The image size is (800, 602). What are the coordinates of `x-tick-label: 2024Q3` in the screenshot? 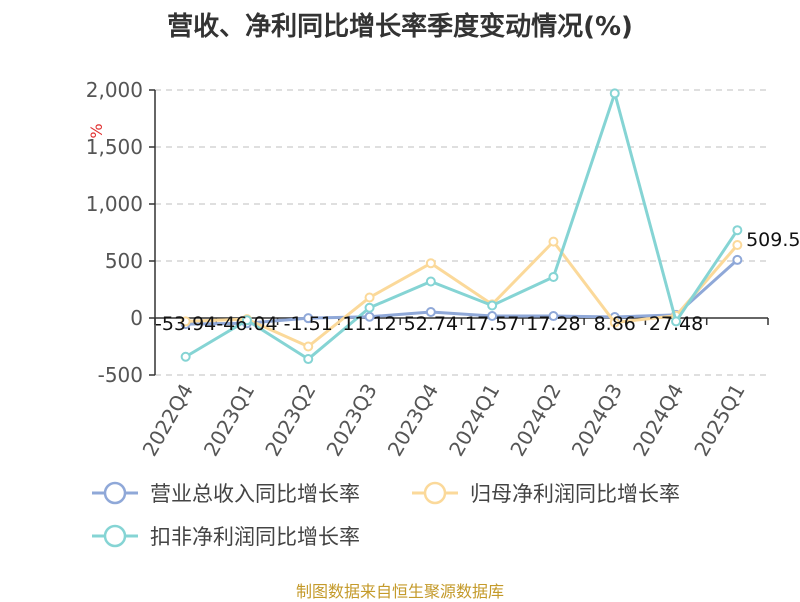 It's located at (597, 420).